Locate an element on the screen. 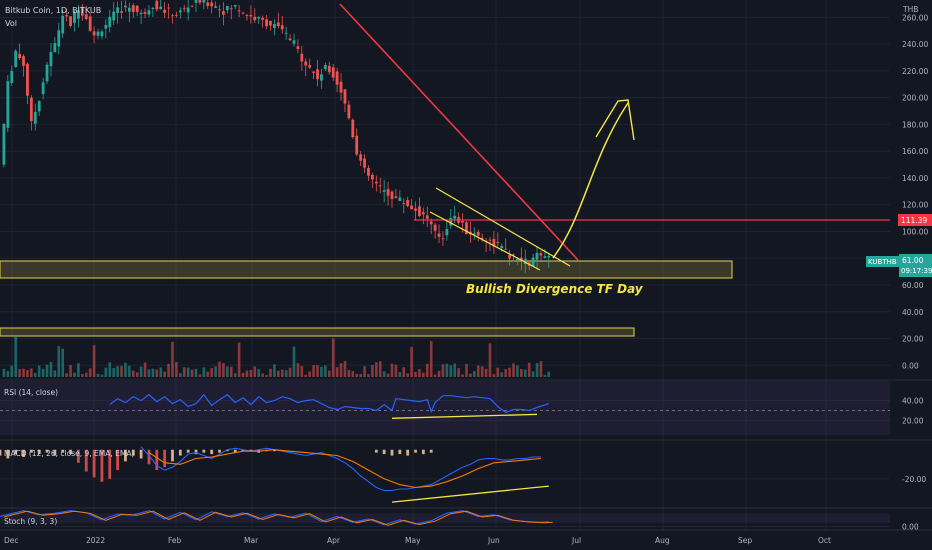  price-tick-label: 140.00 is located at coordinates (915, 178).